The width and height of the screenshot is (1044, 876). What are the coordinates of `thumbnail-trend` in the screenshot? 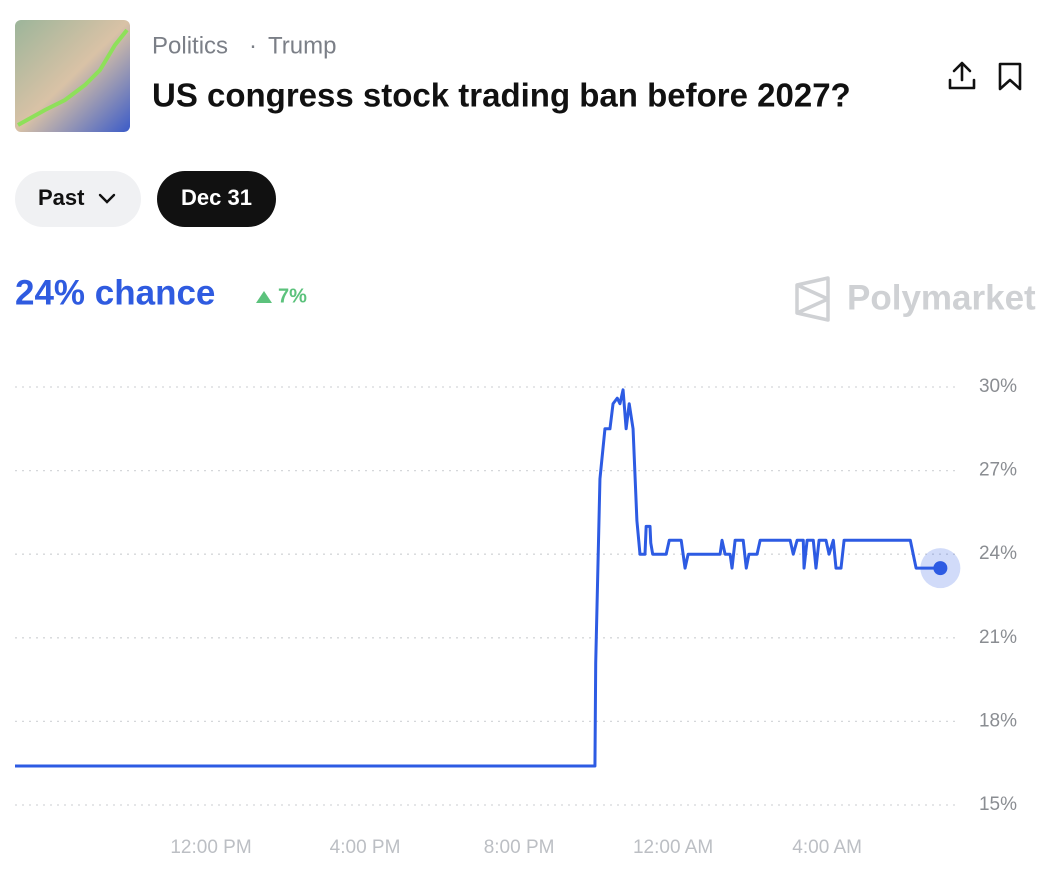 It's located at (73, 77).